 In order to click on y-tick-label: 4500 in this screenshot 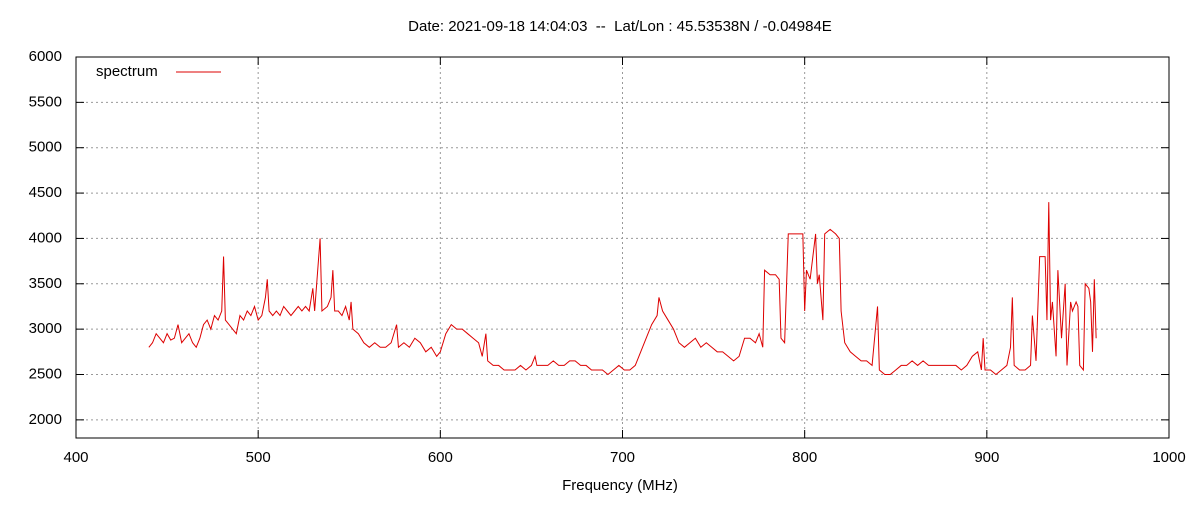, I will do `click(45, 192)`.